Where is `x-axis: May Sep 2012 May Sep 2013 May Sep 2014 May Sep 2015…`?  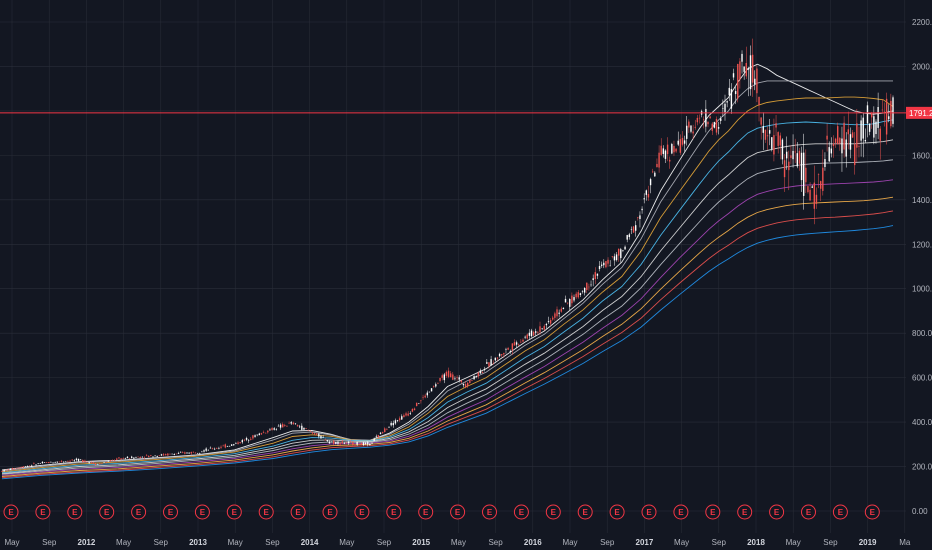
x-axis: May Sep 2012 May Sep 2013 May Sep 2014 May Sep 2015… is located at coordinates (457, 542).